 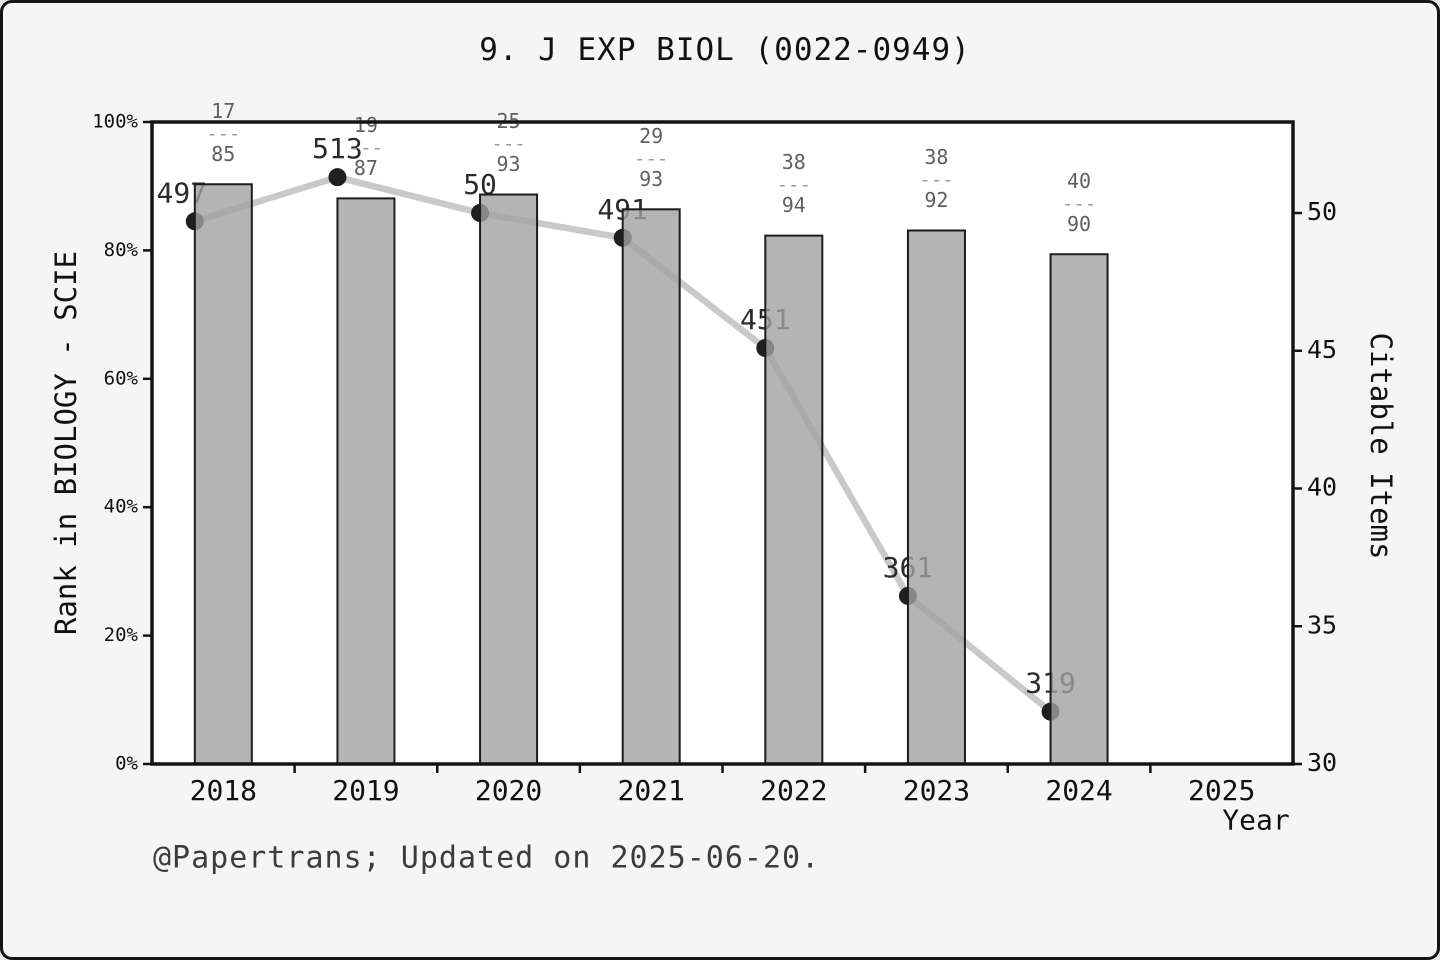 What do you see at coordinates (337, 148) in the screenshot?
I see `point-label: 513` at bounding box center [337, 148].